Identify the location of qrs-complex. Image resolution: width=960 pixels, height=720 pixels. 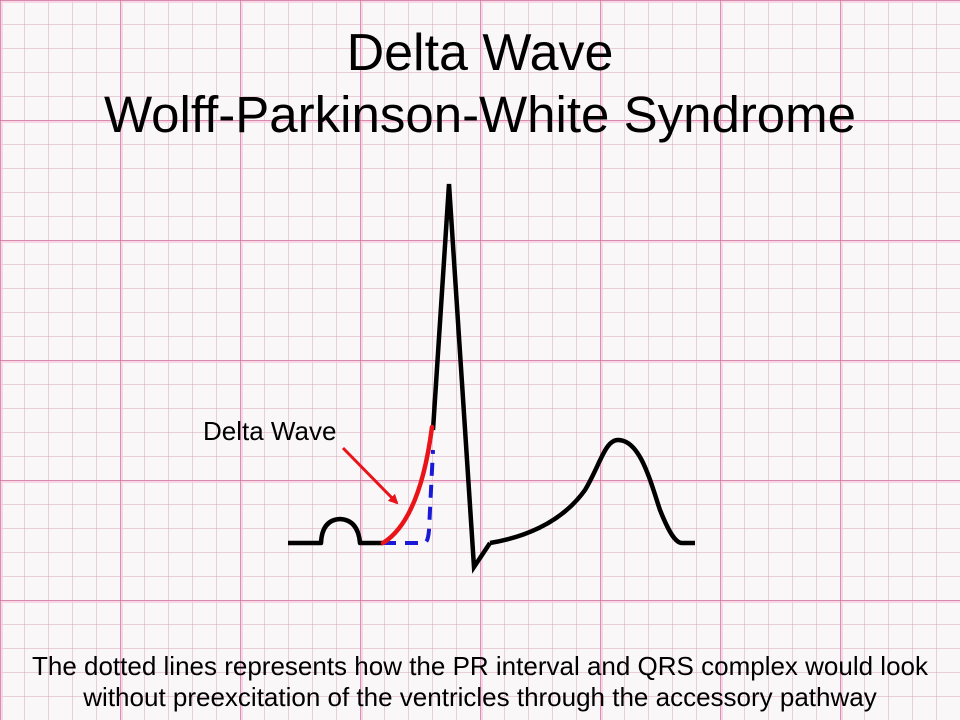
(461, 378).